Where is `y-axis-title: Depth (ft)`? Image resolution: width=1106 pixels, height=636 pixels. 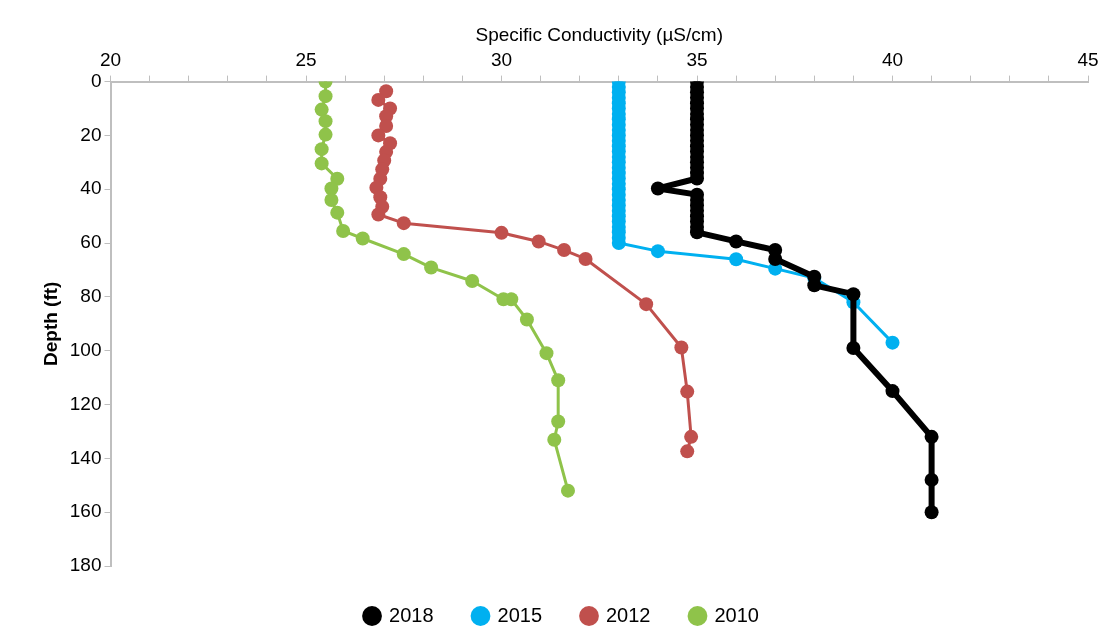 y-axis-title: Depth (ft) is located at coordinates (50, 324).